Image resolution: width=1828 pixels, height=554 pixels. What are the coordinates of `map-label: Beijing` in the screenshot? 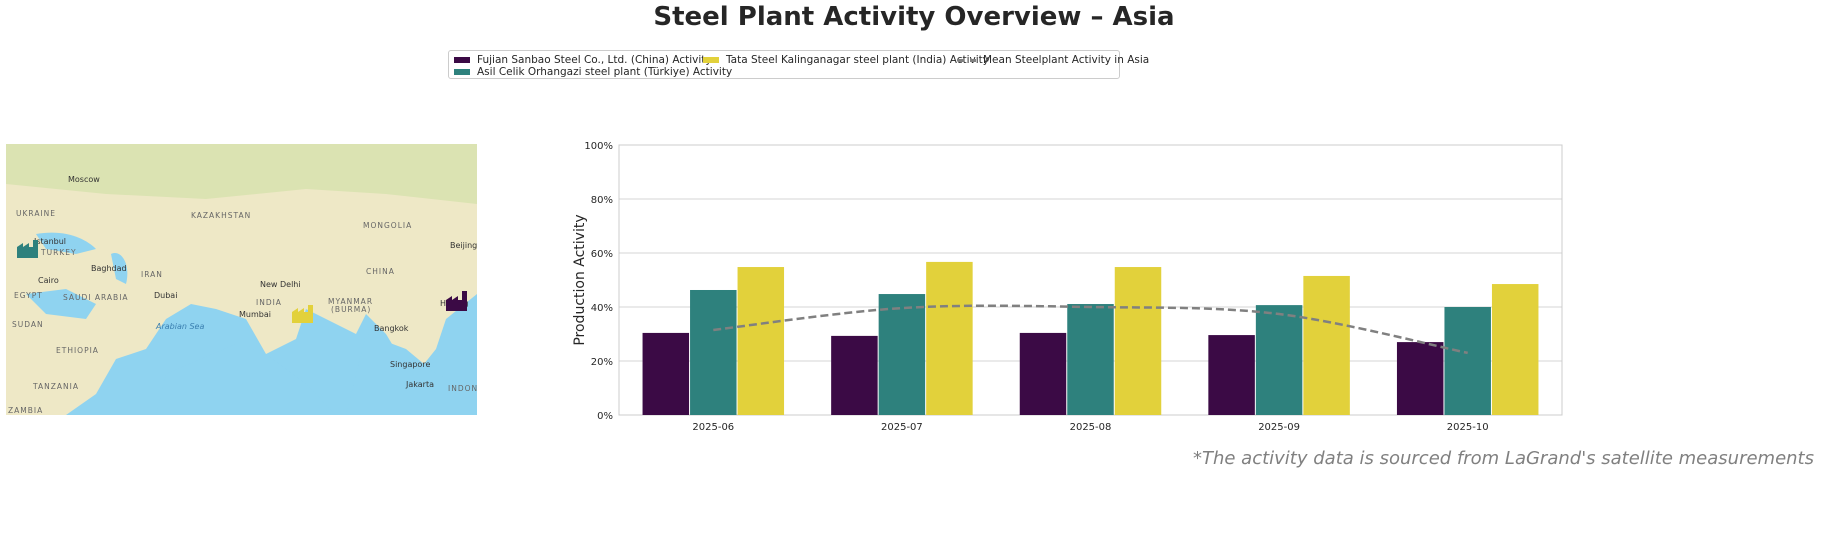 It's located at (463, 245).